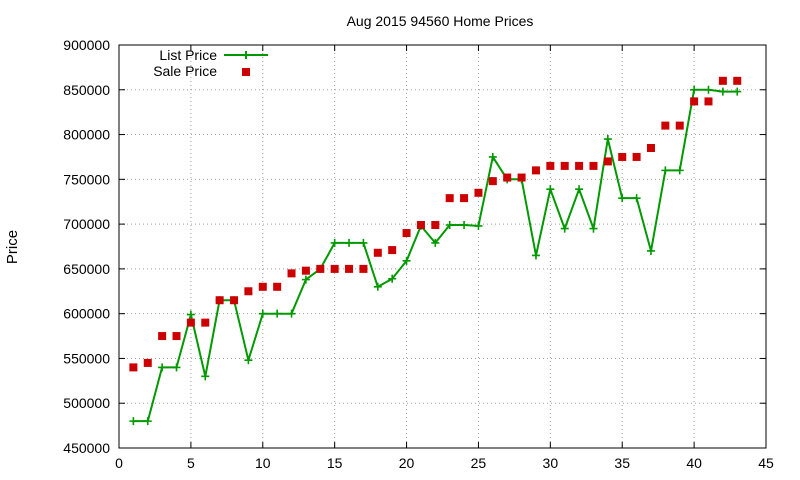  I want to click on y-tick-label: 500000, so click(86, 403).